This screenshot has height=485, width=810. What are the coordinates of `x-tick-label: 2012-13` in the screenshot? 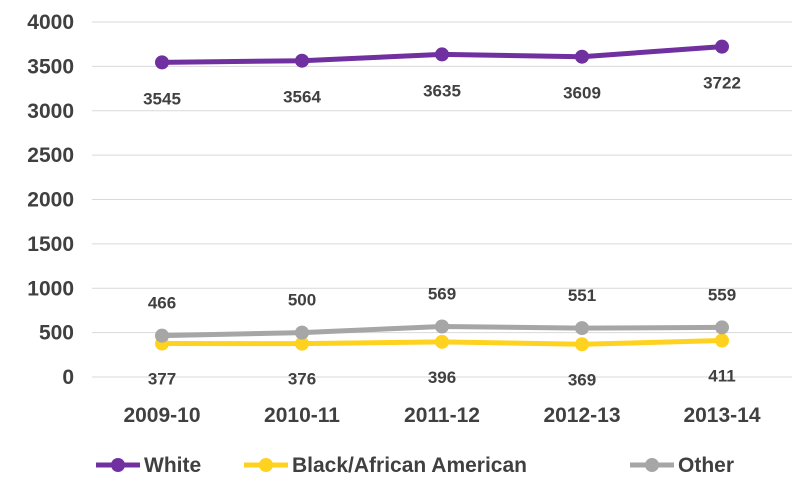 It's located at (581, 415).